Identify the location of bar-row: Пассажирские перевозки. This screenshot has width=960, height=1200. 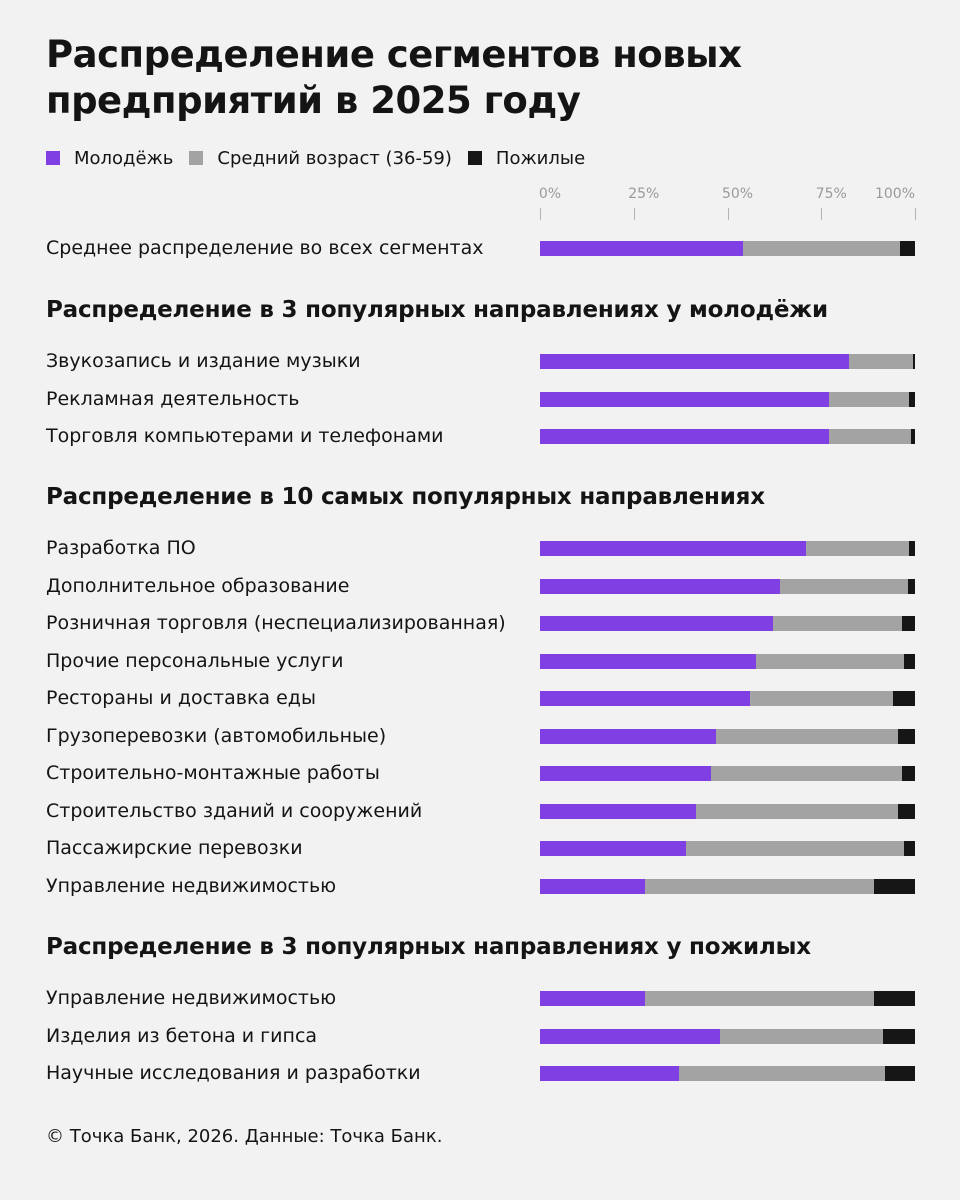
(480, 848).